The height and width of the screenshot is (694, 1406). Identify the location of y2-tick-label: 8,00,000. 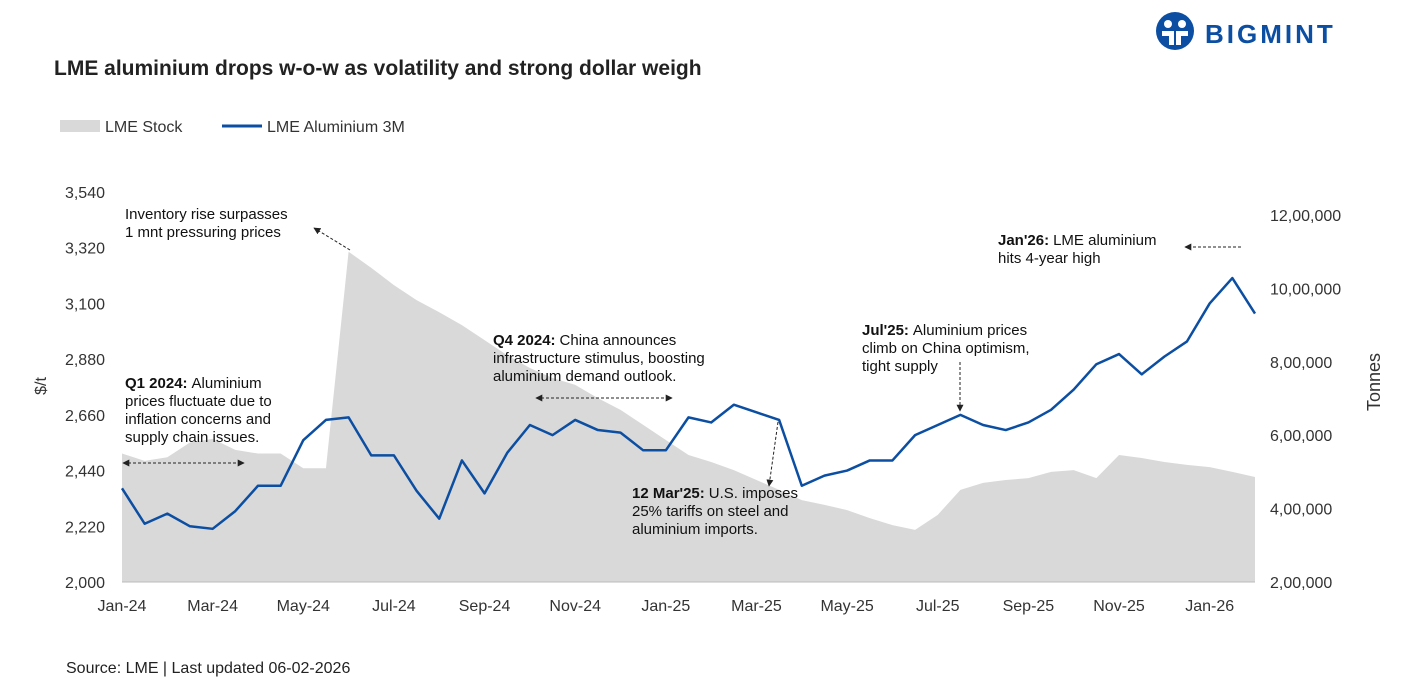
(1301, 363).